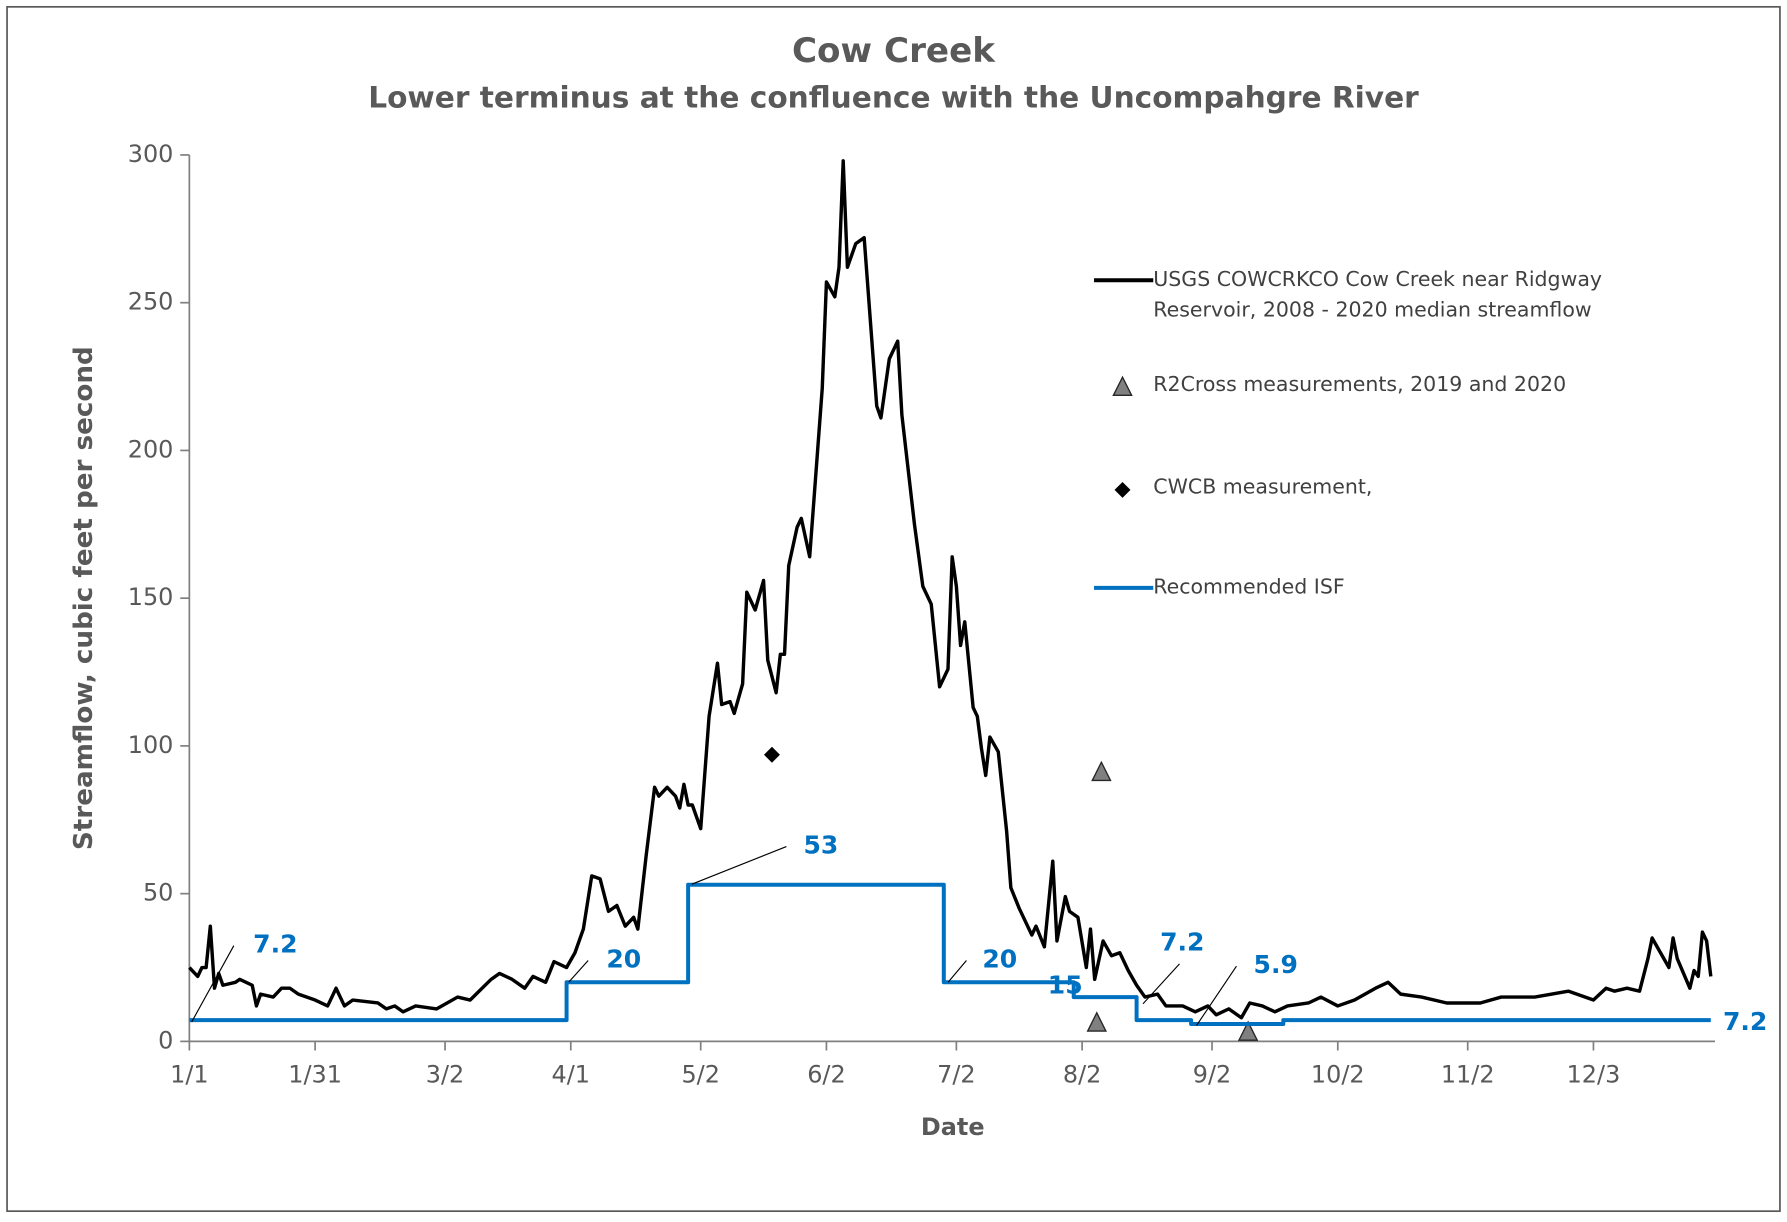  Describe the element at coordinates (445, 1075) in the screenshot. I see `x-tick-label: 3/2` at that location.